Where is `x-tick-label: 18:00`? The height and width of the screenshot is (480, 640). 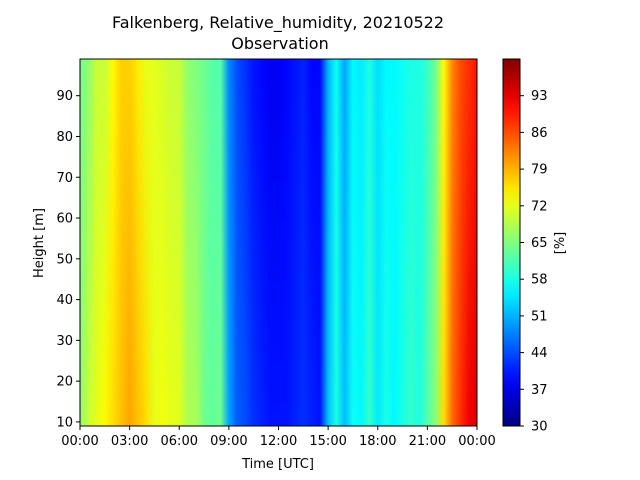 x-tick-label: 18:00 is located at coordinates (377, 441).